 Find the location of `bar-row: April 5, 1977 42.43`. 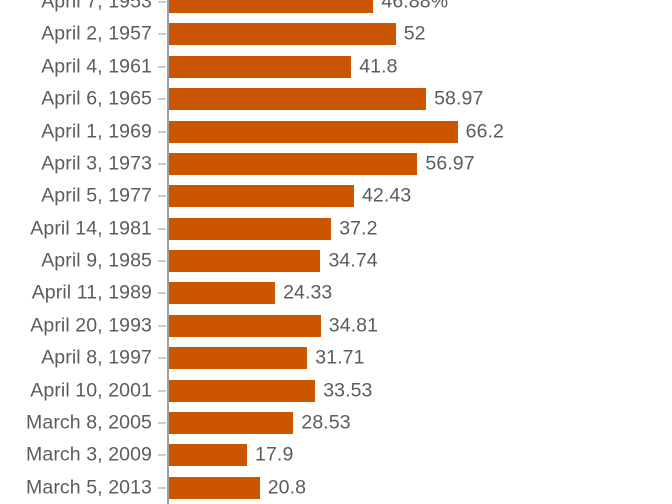

bar-row: April 5, 1977 42.43 is located at coordinates (336, 196).